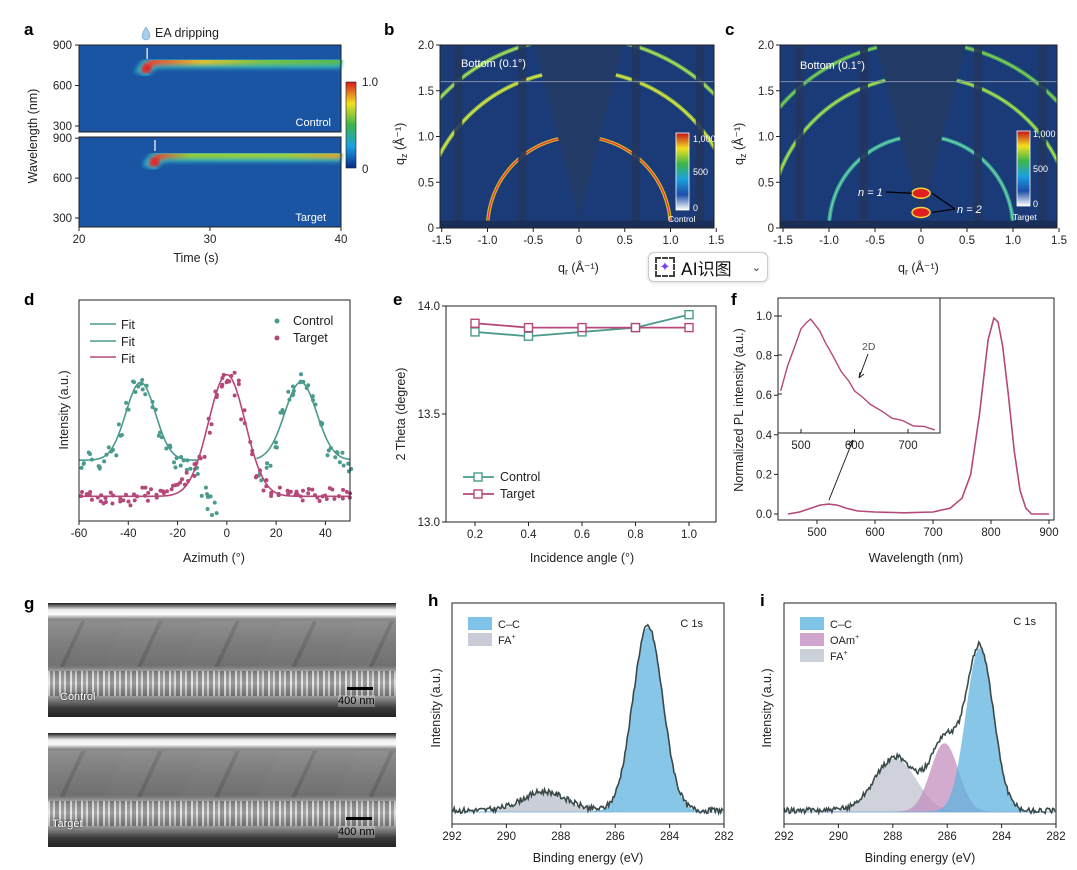  What do you see at coordinates (764, 475) in the screenshot?
I see `y-tick-label: 0.2` at bounding box center [764, 475].